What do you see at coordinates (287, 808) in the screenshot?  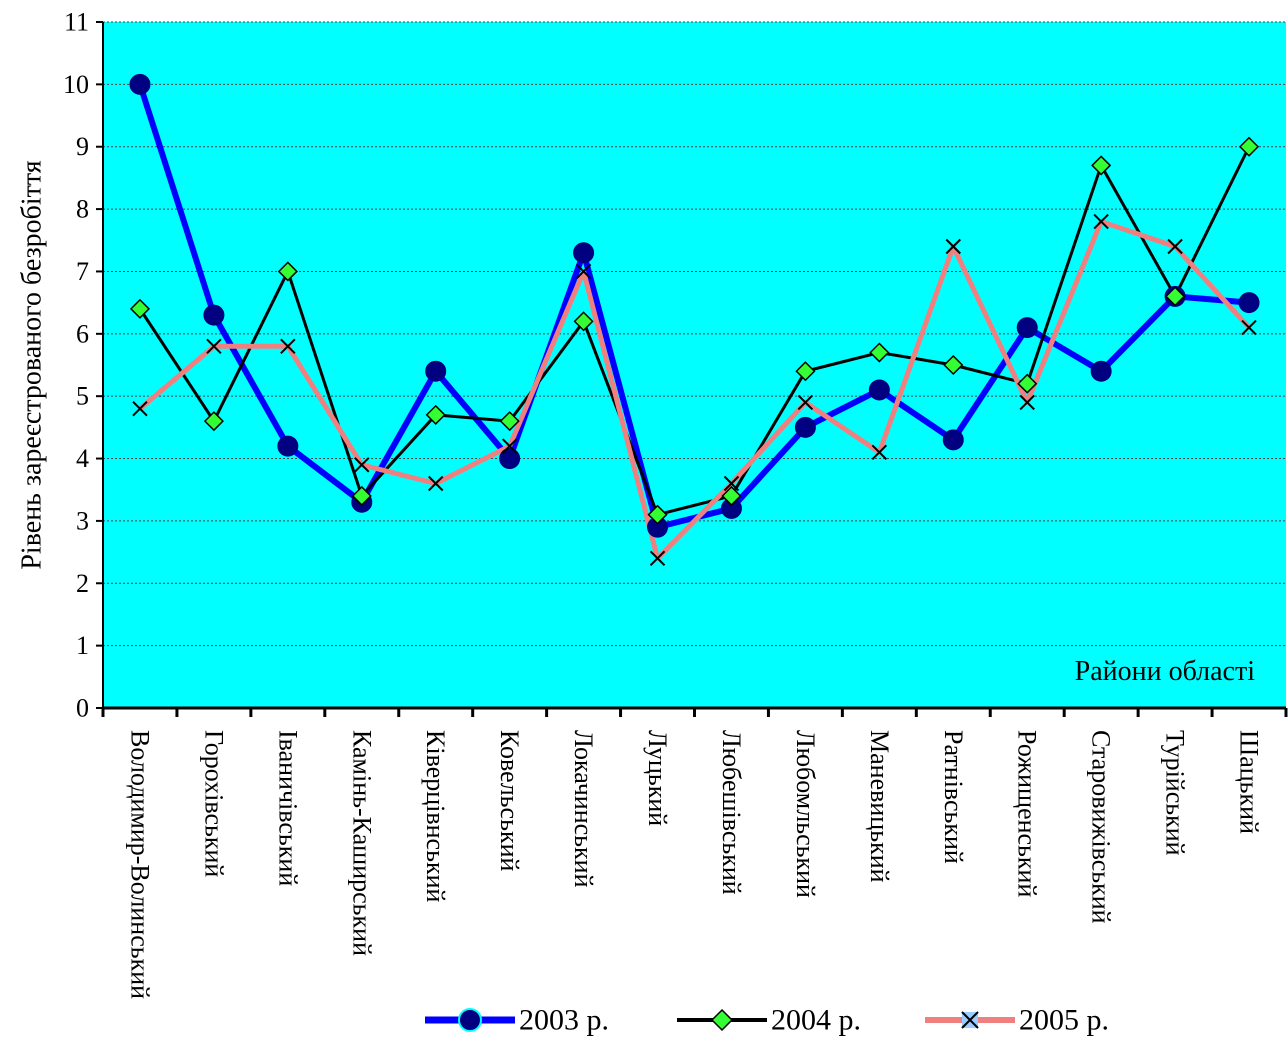 I see `x-tick-label: Іваничівський` at bounding box center [287, 808].